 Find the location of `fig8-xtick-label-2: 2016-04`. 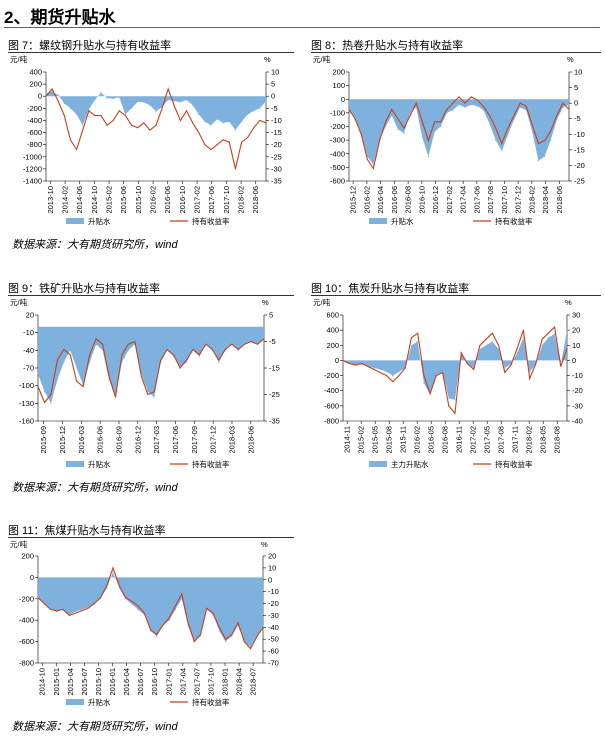

fig8-xtick-label-2: 2016-04 is located at coordinates (380, 200).